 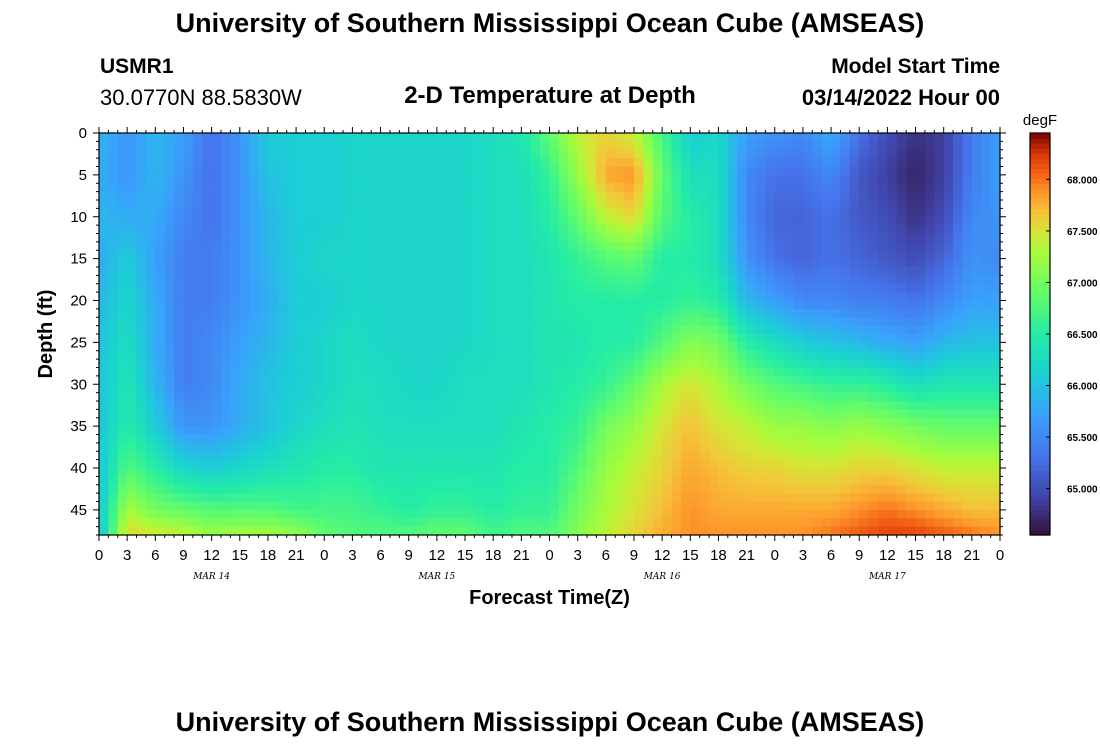 I want to click on x-tick-label: 6, so click(x=831, y=555).